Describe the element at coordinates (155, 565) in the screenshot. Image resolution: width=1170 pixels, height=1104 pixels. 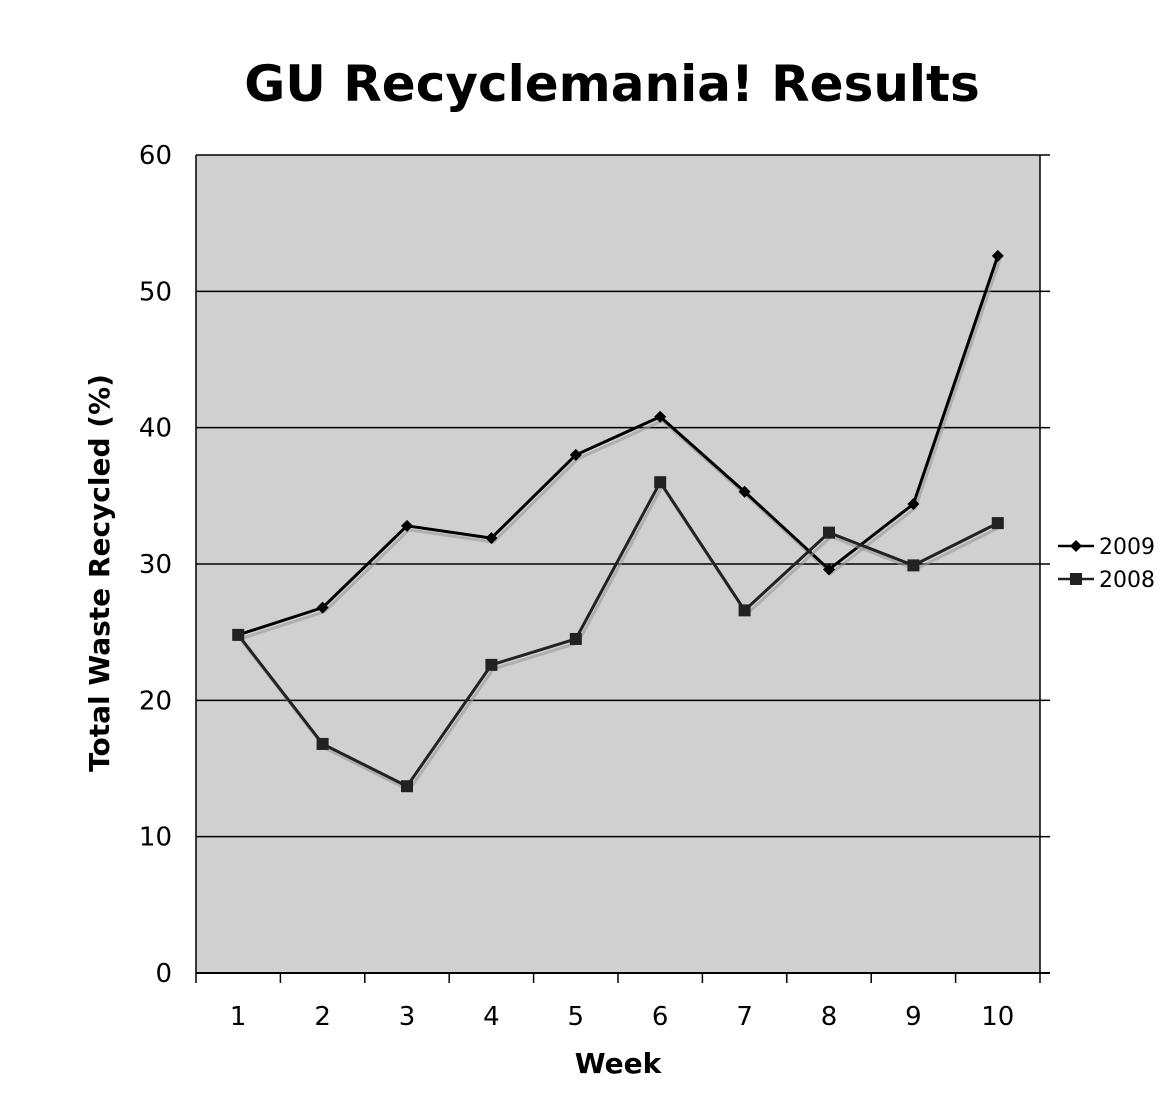
I see `y-tick-label: 30` at that location.